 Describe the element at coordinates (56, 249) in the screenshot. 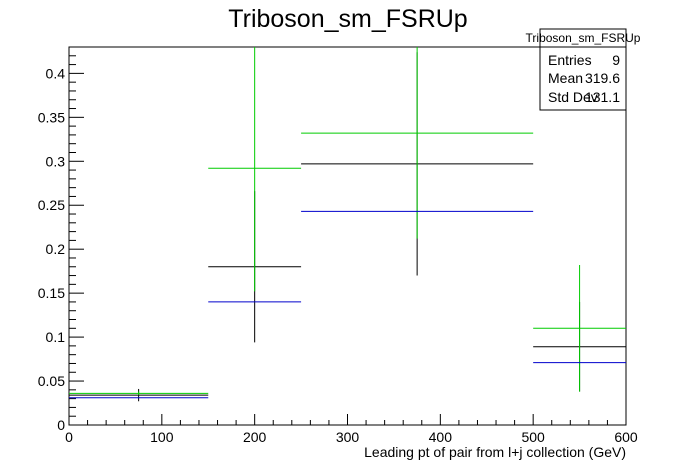

I see `y-tick-label: 0.2` at that location.